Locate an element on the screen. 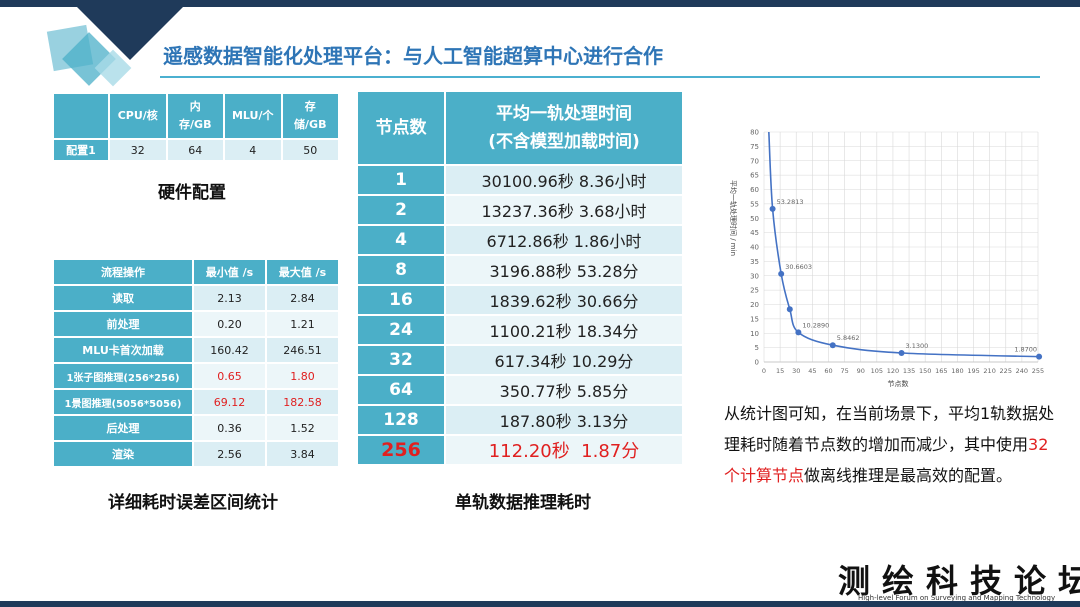 This screenshot has width=1080, height=607. description-part2: 做离线推理是最高效的配置。 is located at coordinates (908, 475).